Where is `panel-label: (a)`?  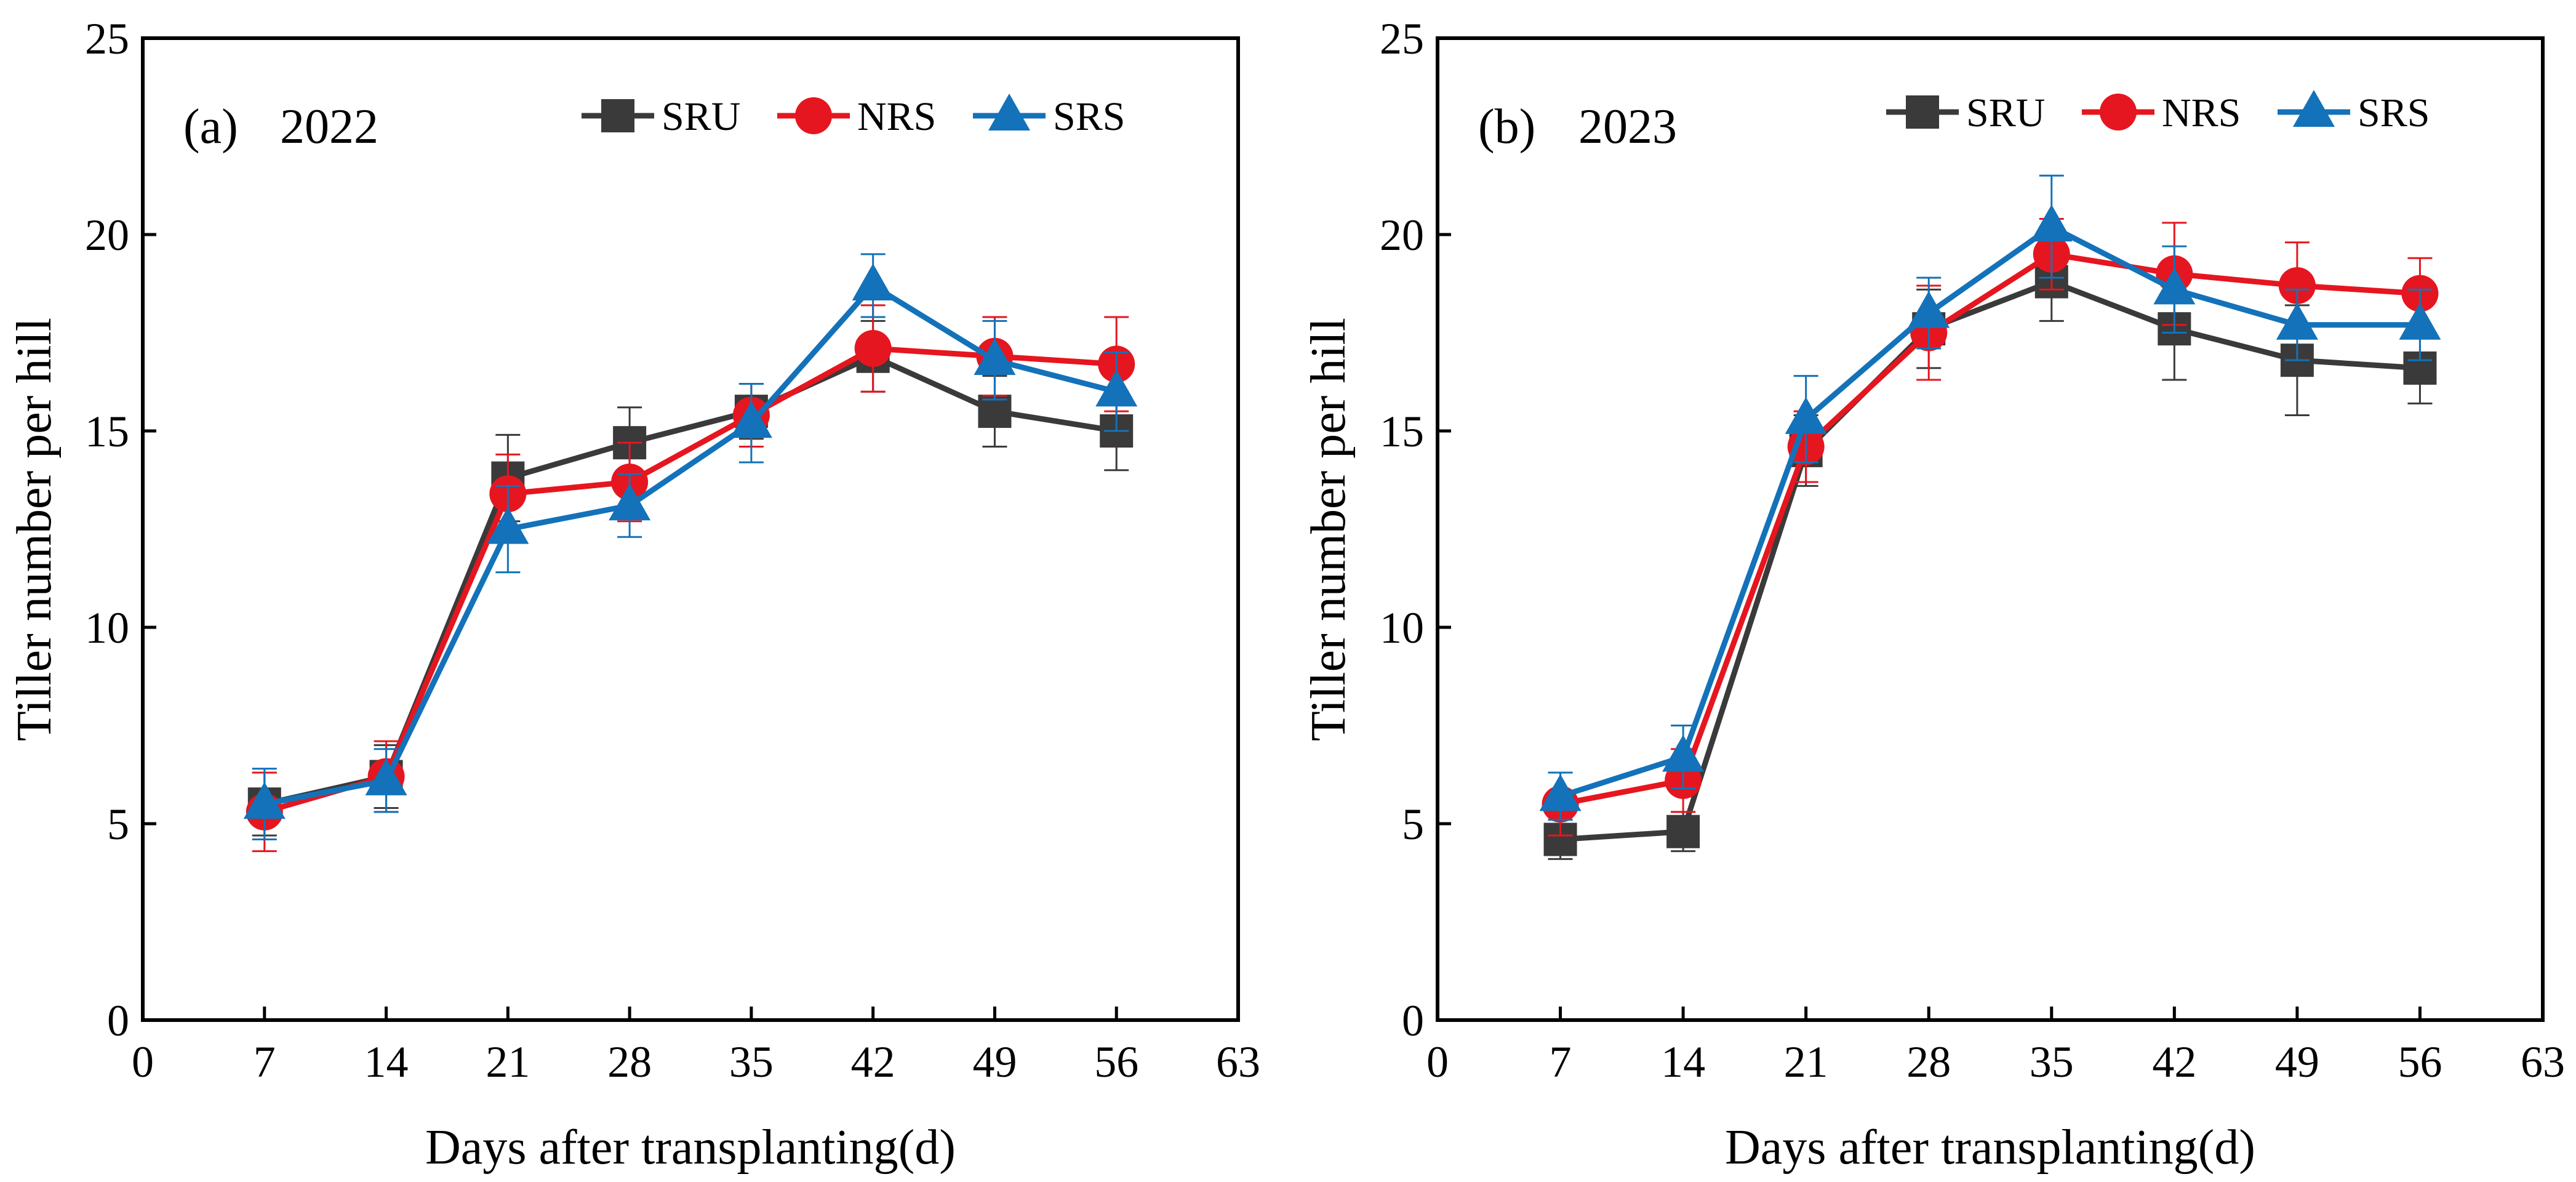
panel-label: (a) is located at coordinates (210, 127).